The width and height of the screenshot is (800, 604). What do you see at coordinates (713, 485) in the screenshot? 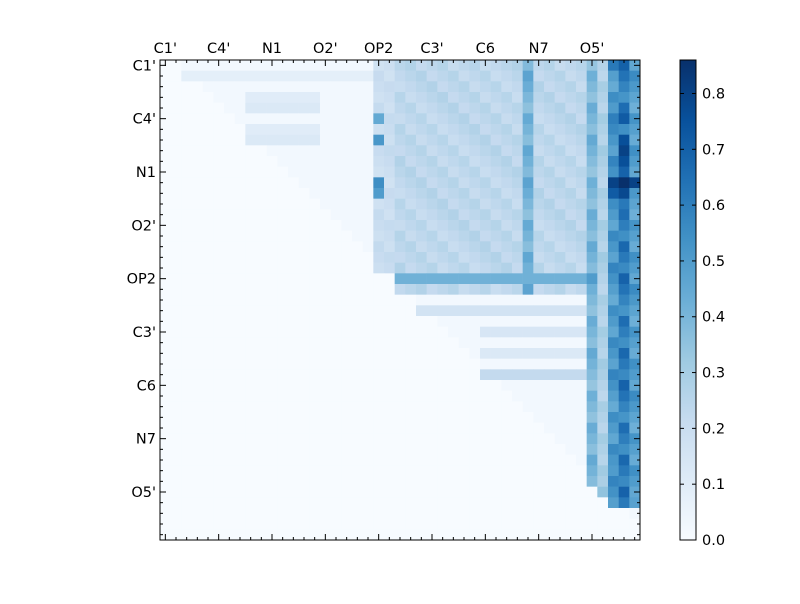
I see `colorbar-tick-label: 0.1` at bounding box center [713, 485].